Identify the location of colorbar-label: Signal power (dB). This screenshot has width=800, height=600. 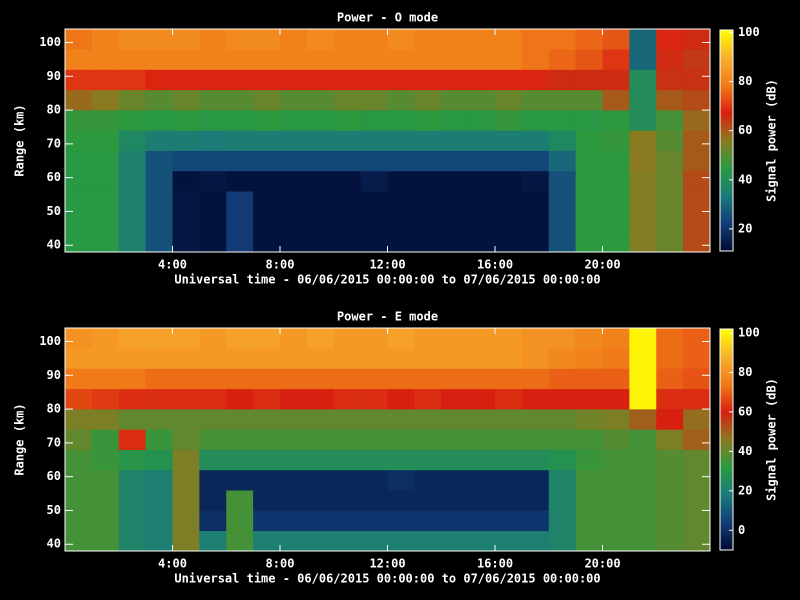
(772, 140).